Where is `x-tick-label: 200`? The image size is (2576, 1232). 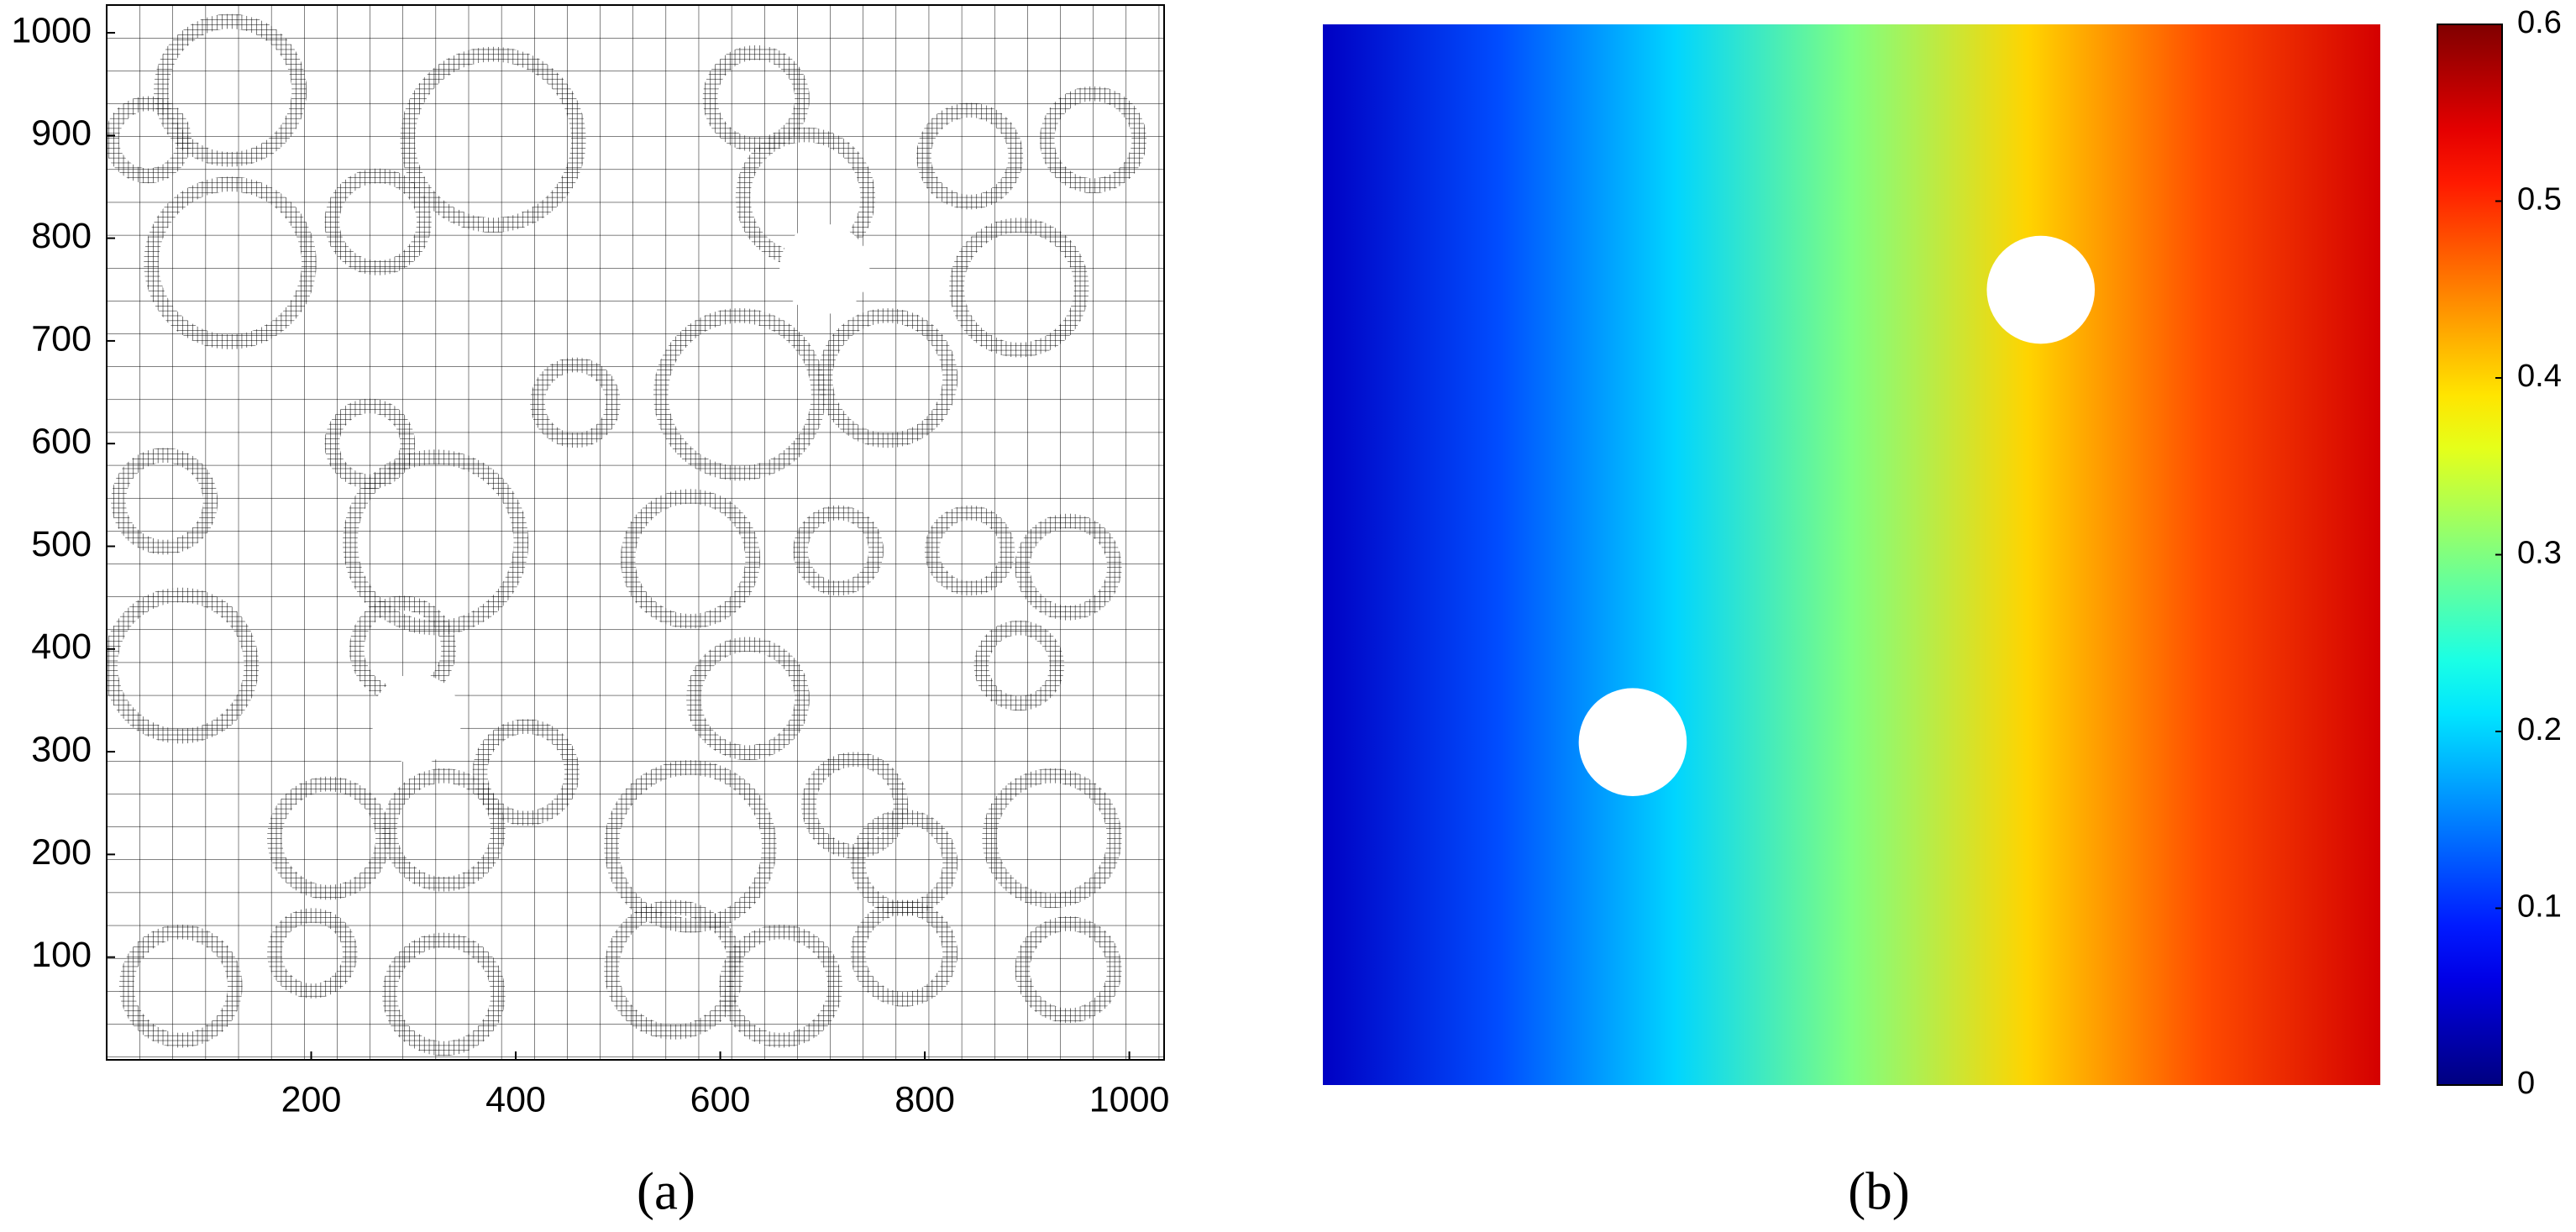
x-tick-label: 200 is located at coordinates (311, 1099).